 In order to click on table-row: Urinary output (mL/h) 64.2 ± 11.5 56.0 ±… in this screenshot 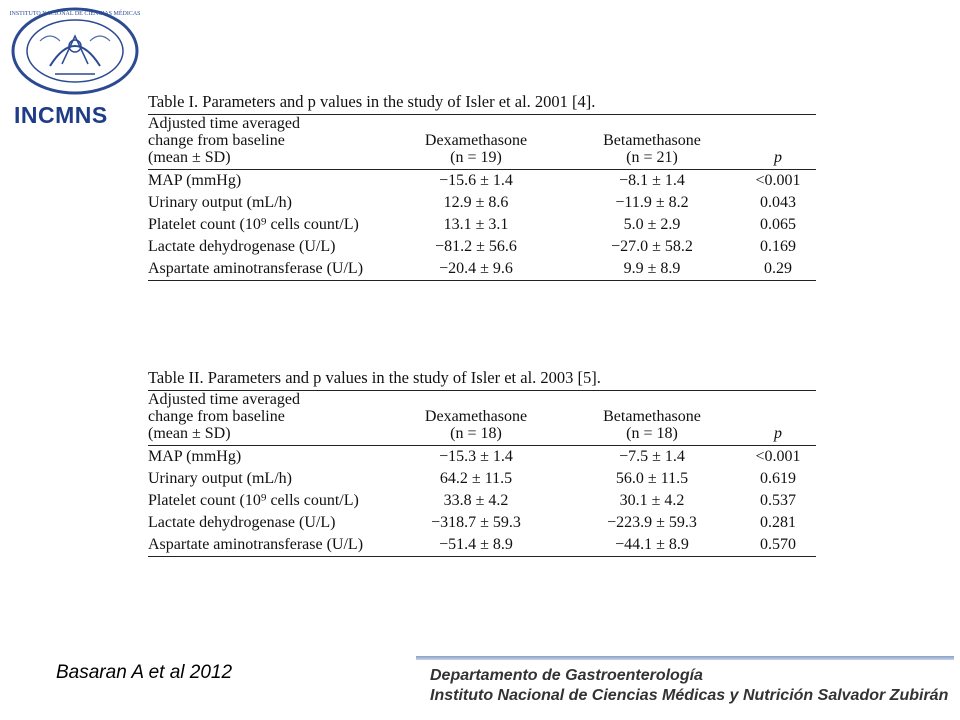, I will do `click(482, 479)`.